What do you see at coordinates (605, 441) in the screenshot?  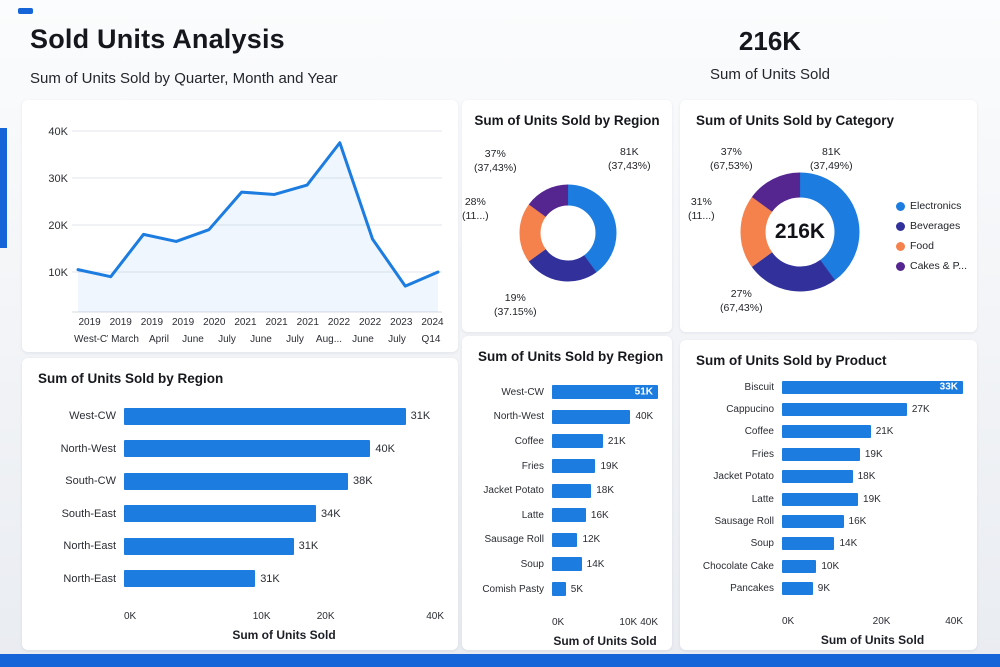 I see `bar-track: 21K` at bounding box center [605, 441].